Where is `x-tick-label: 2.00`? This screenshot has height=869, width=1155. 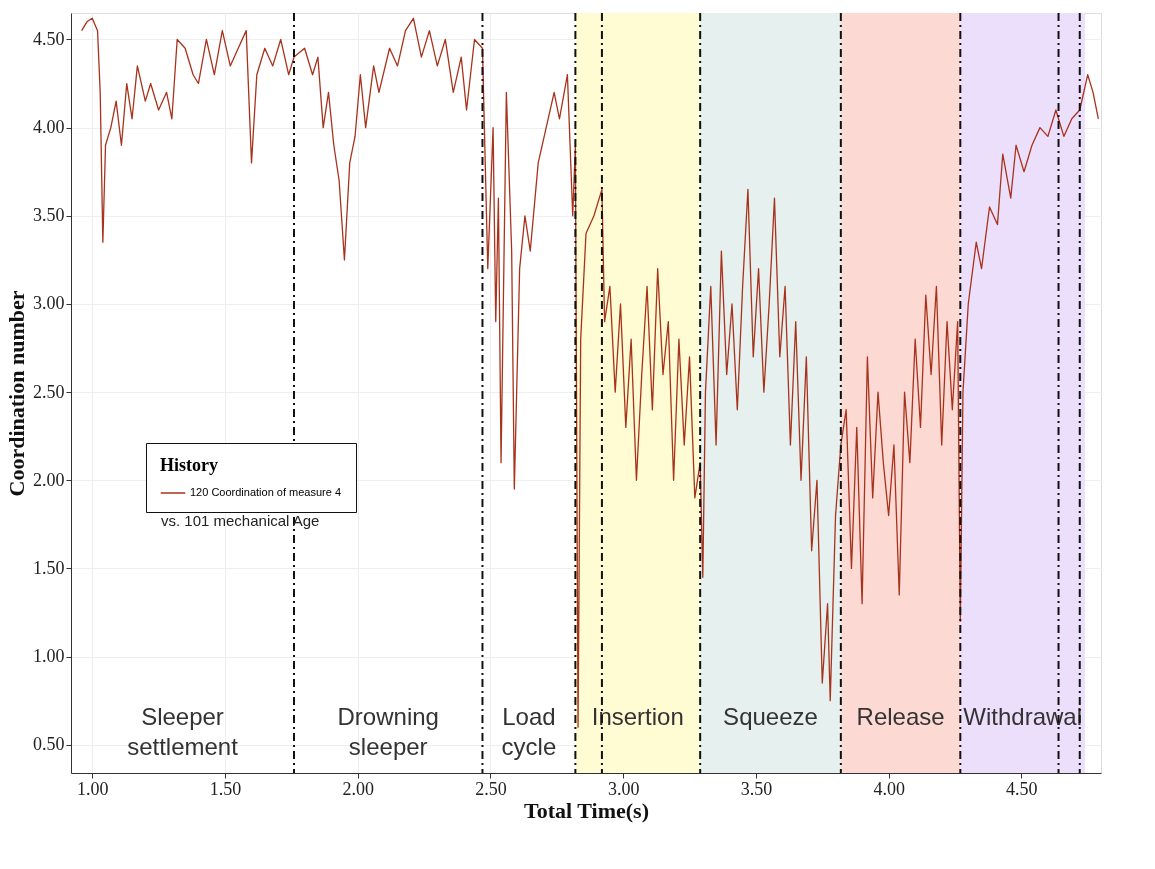
x-tick-label: 2.00 is located at coordinates (358, 788).